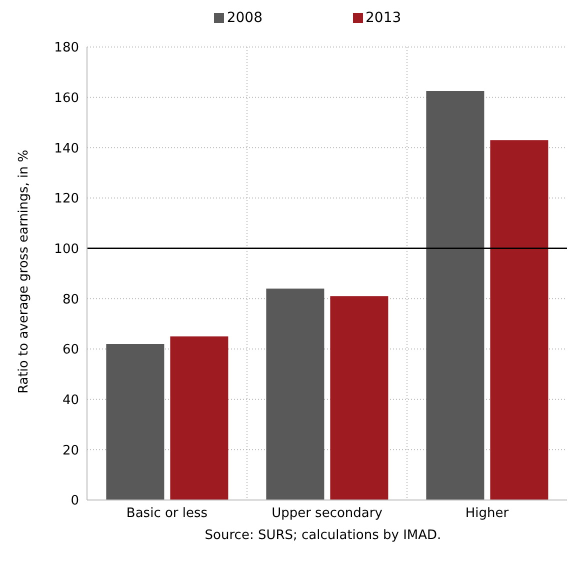 This screenshot has height=561, width=568. What do you see at coordinates (70, 300) in the screenshot?
I see `y-tick-label: 80` at bounding box center [70, 300].